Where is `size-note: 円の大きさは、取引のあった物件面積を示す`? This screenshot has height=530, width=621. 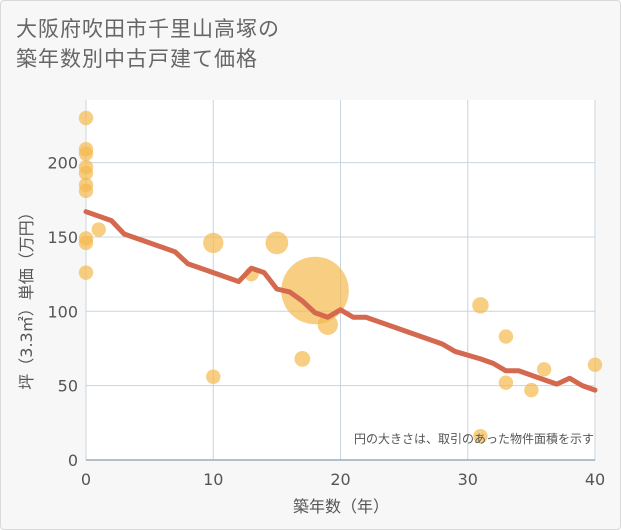
size-note: 円の大きさは、取引のあった物件面積を示す is located at coordinates (474, 438).